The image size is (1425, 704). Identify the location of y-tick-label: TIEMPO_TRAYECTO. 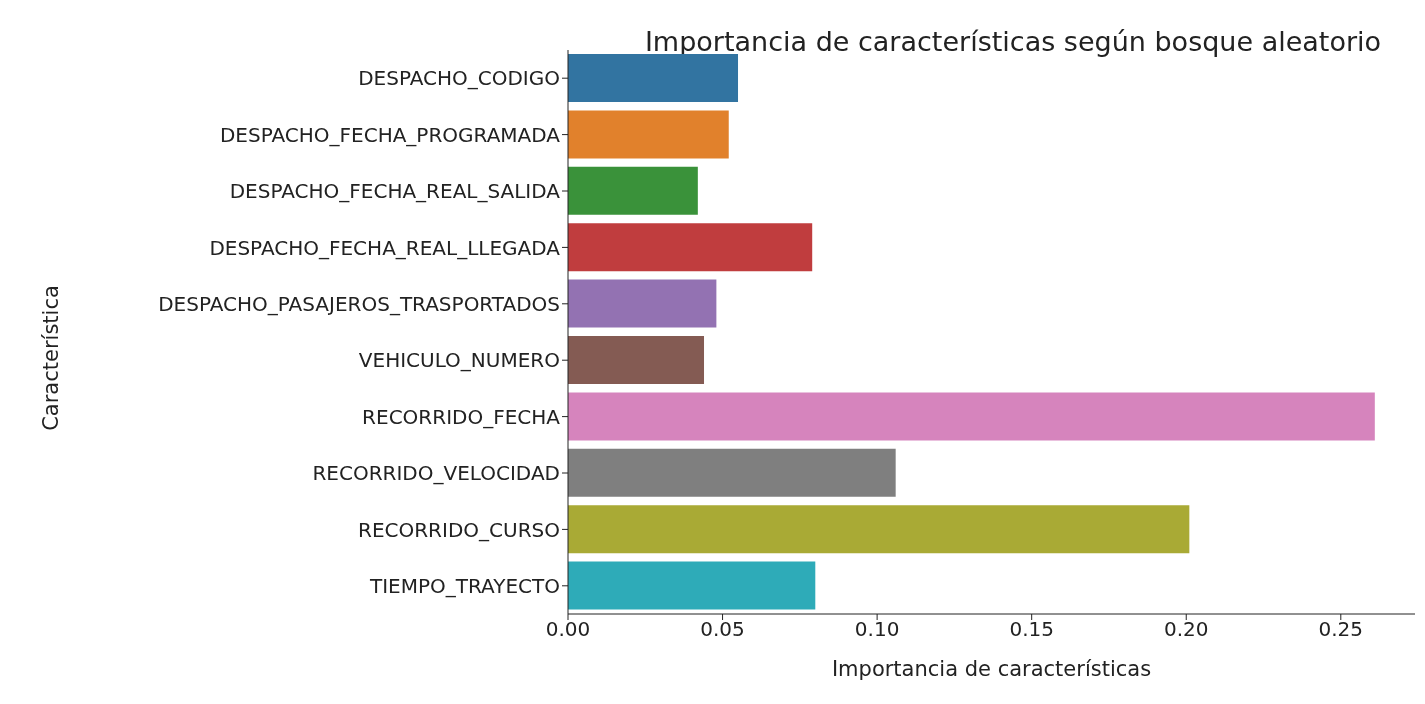
(464, 585).